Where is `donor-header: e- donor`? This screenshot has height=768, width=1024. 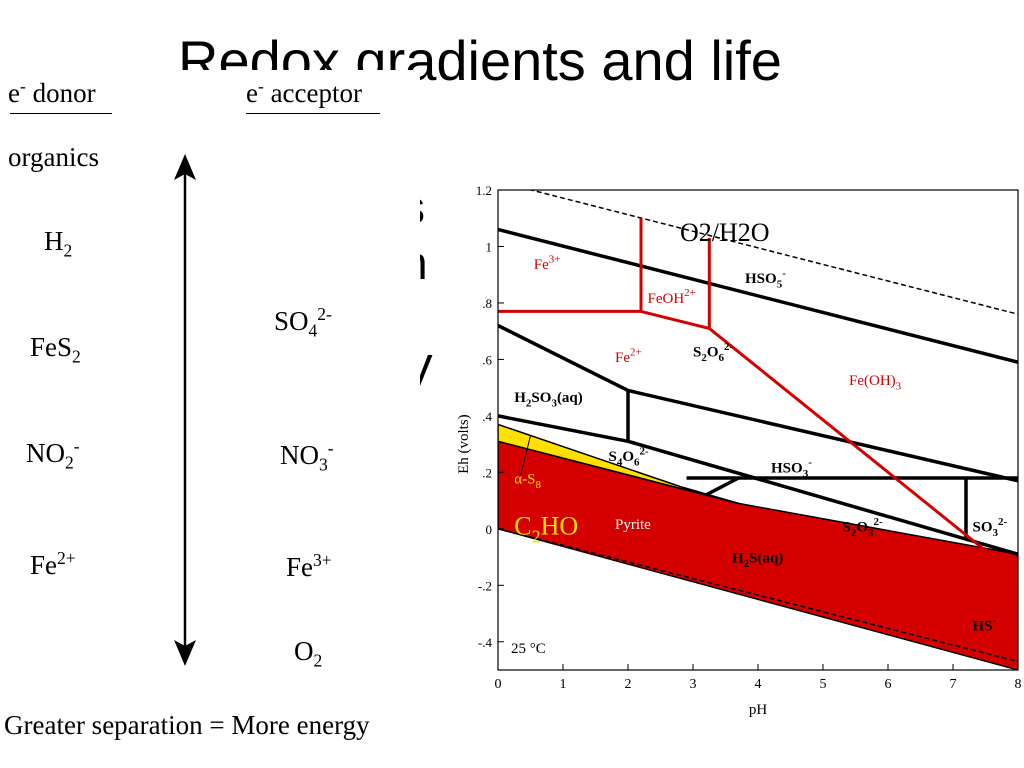 donor-header: e- donor is located at coordinates (52, 92).